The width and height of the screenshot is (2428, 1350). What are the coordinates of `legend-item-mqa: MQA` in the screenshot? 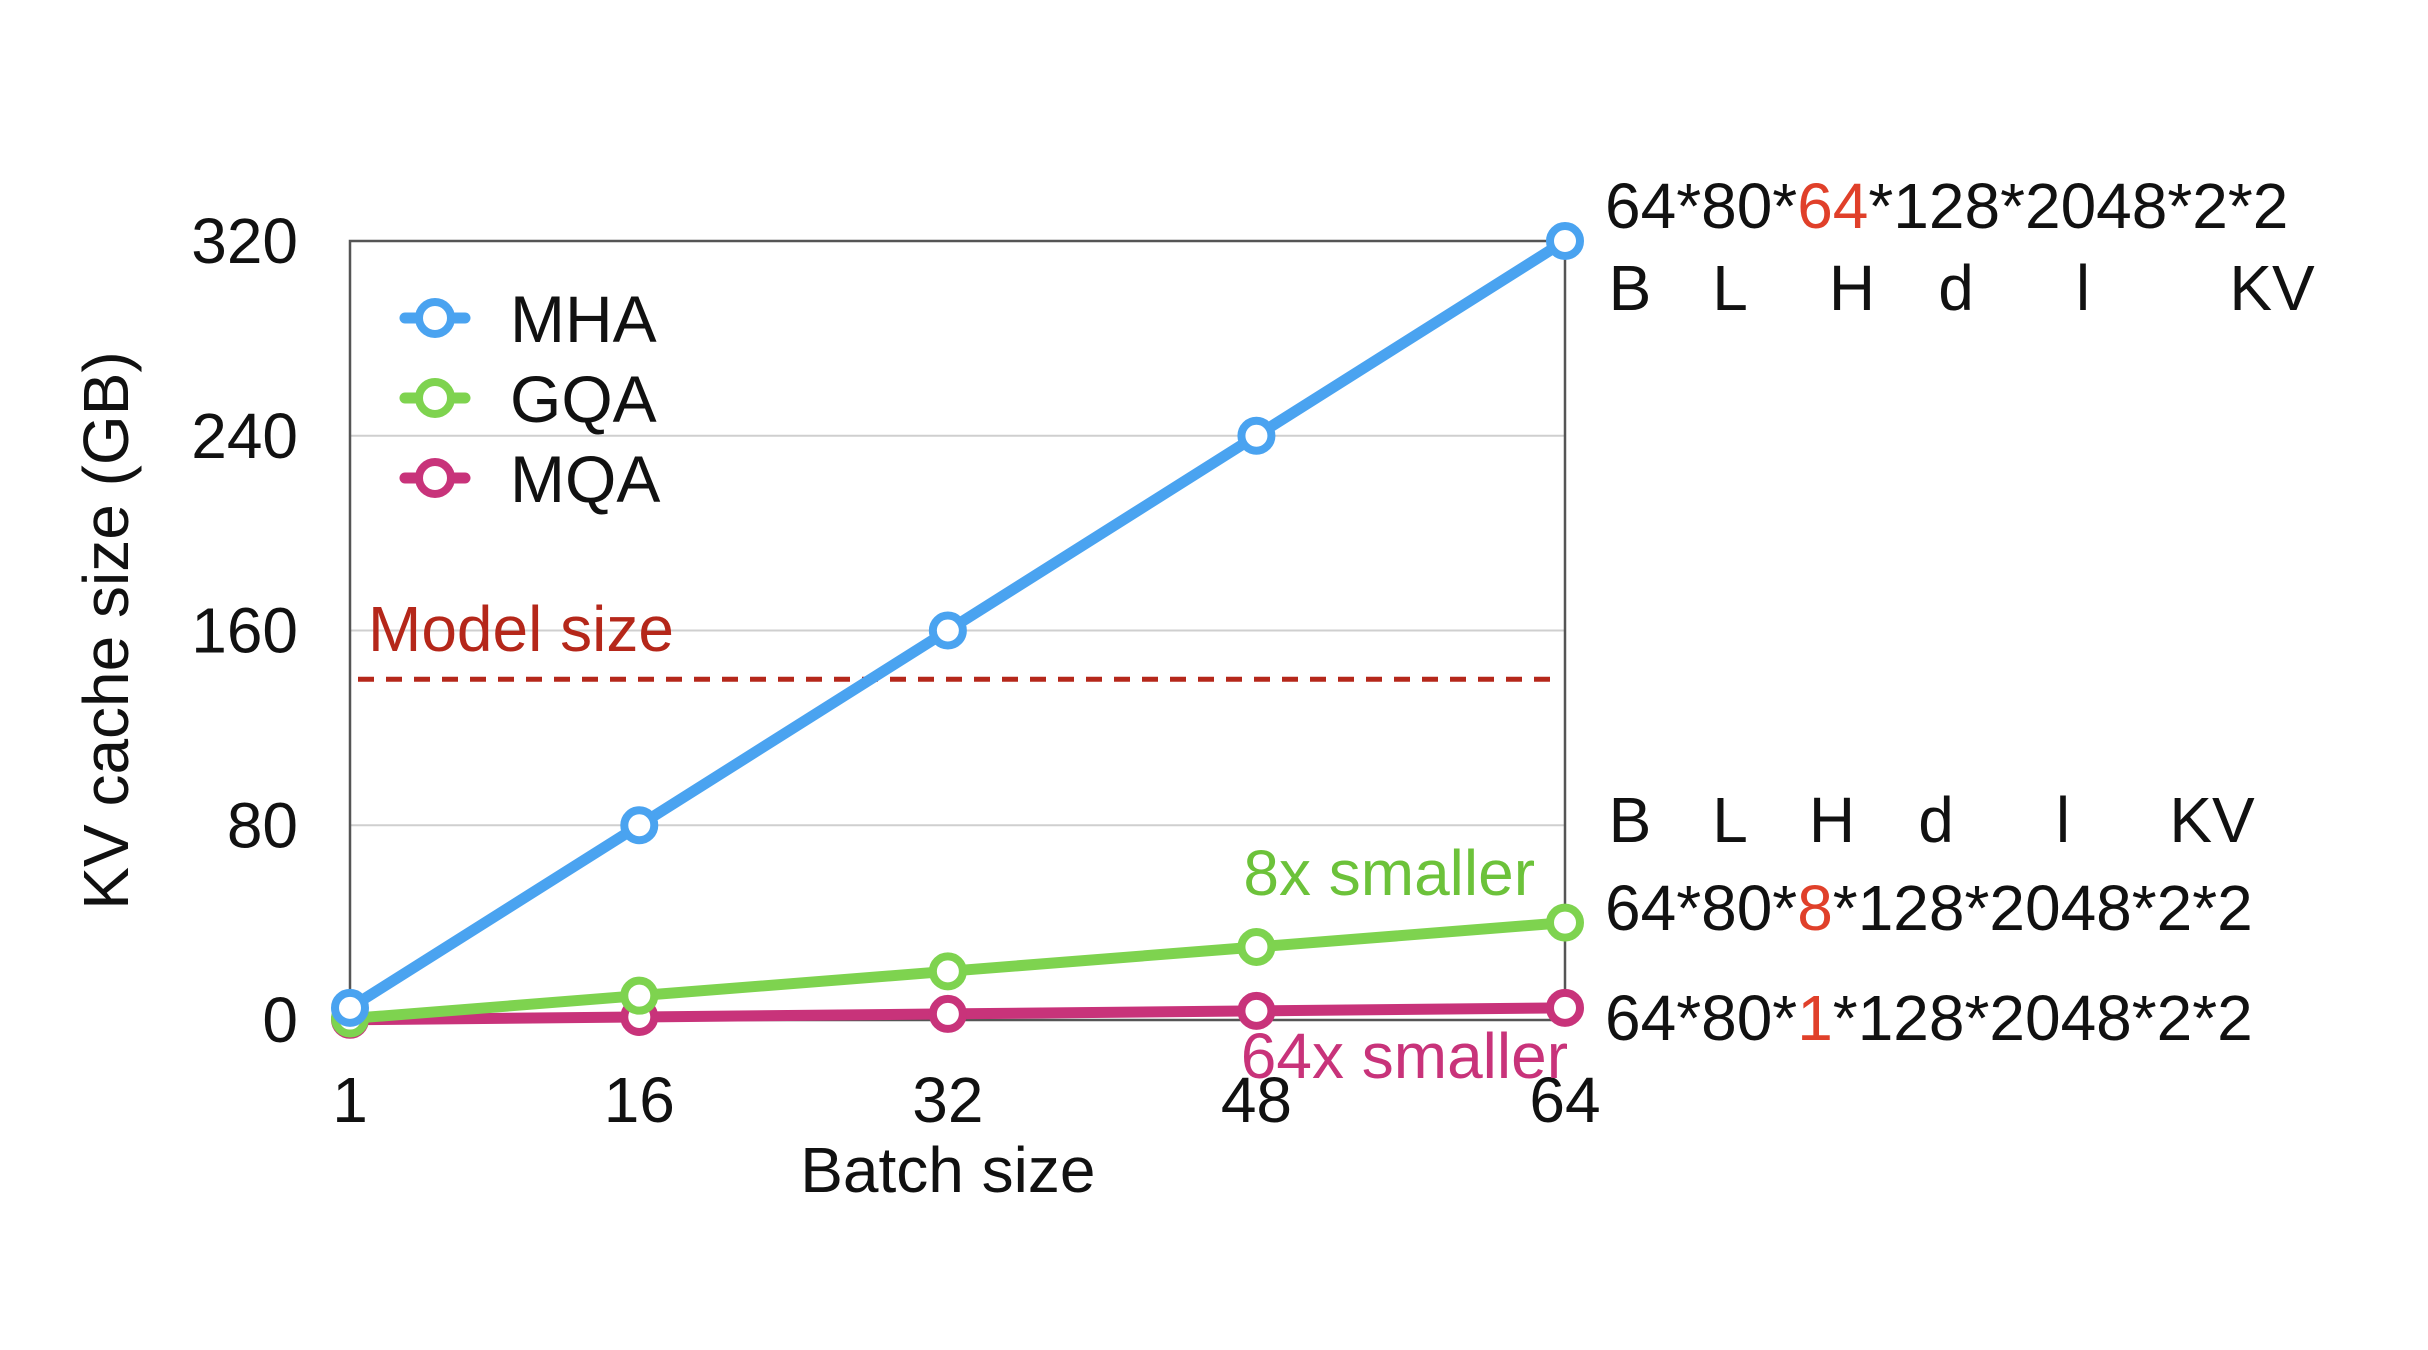 It's located at (529, 479).